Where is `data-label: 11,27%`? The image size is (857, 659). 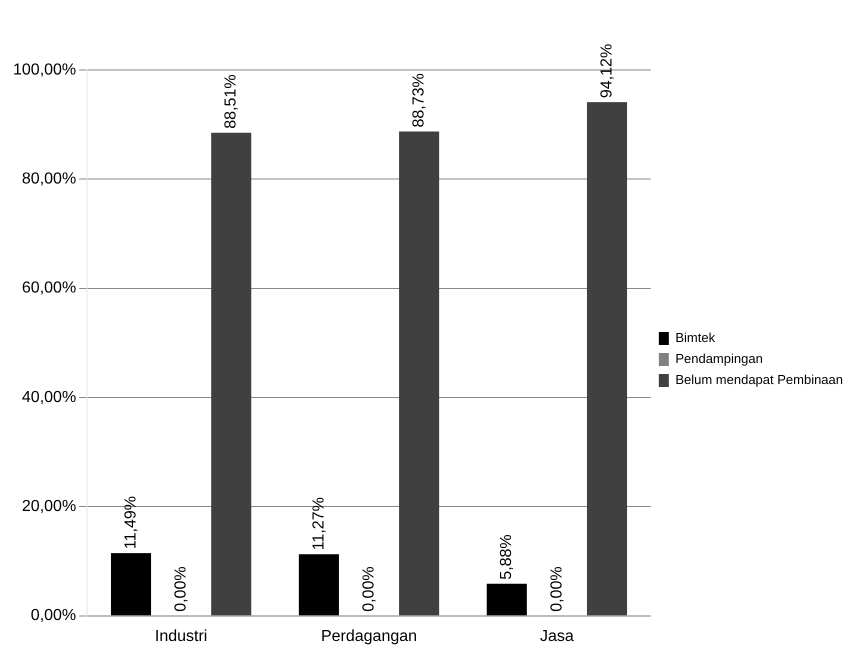
data-label: 11,27% is located at coordinates (319, 523).